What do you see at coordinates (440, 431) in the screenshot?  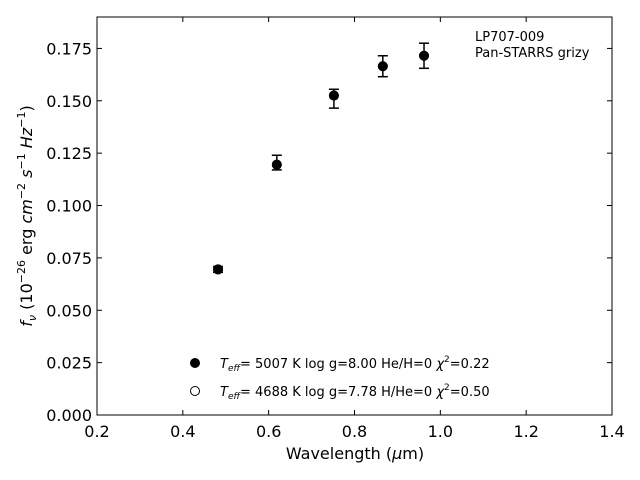 I see `x-tick-label: 1.0` at bounding box center [440, 431].